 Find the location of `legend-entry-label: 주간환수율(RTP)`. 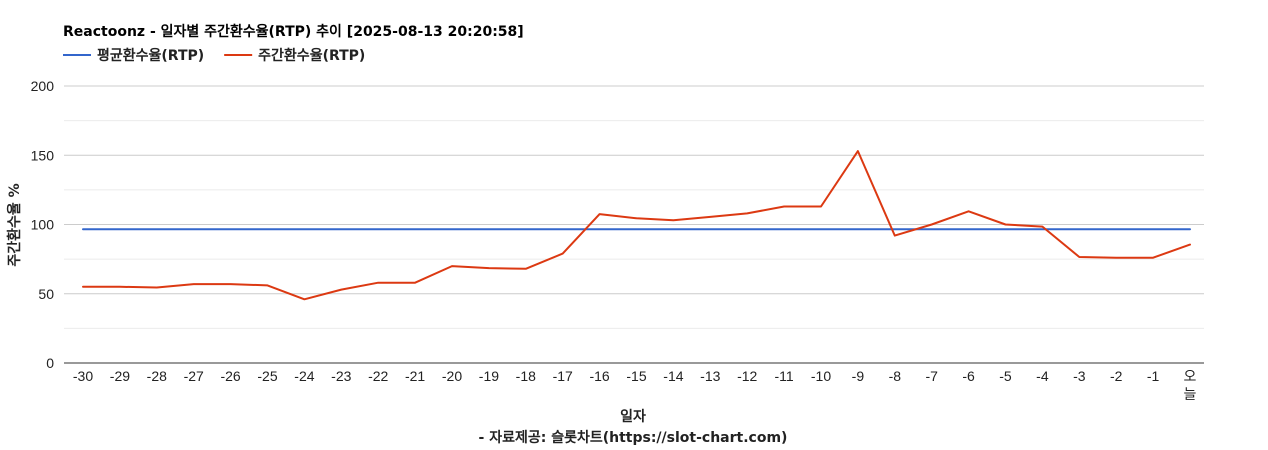

legend-entry-label: 주간환수율(RTP) is located at coordinates (311, 55).